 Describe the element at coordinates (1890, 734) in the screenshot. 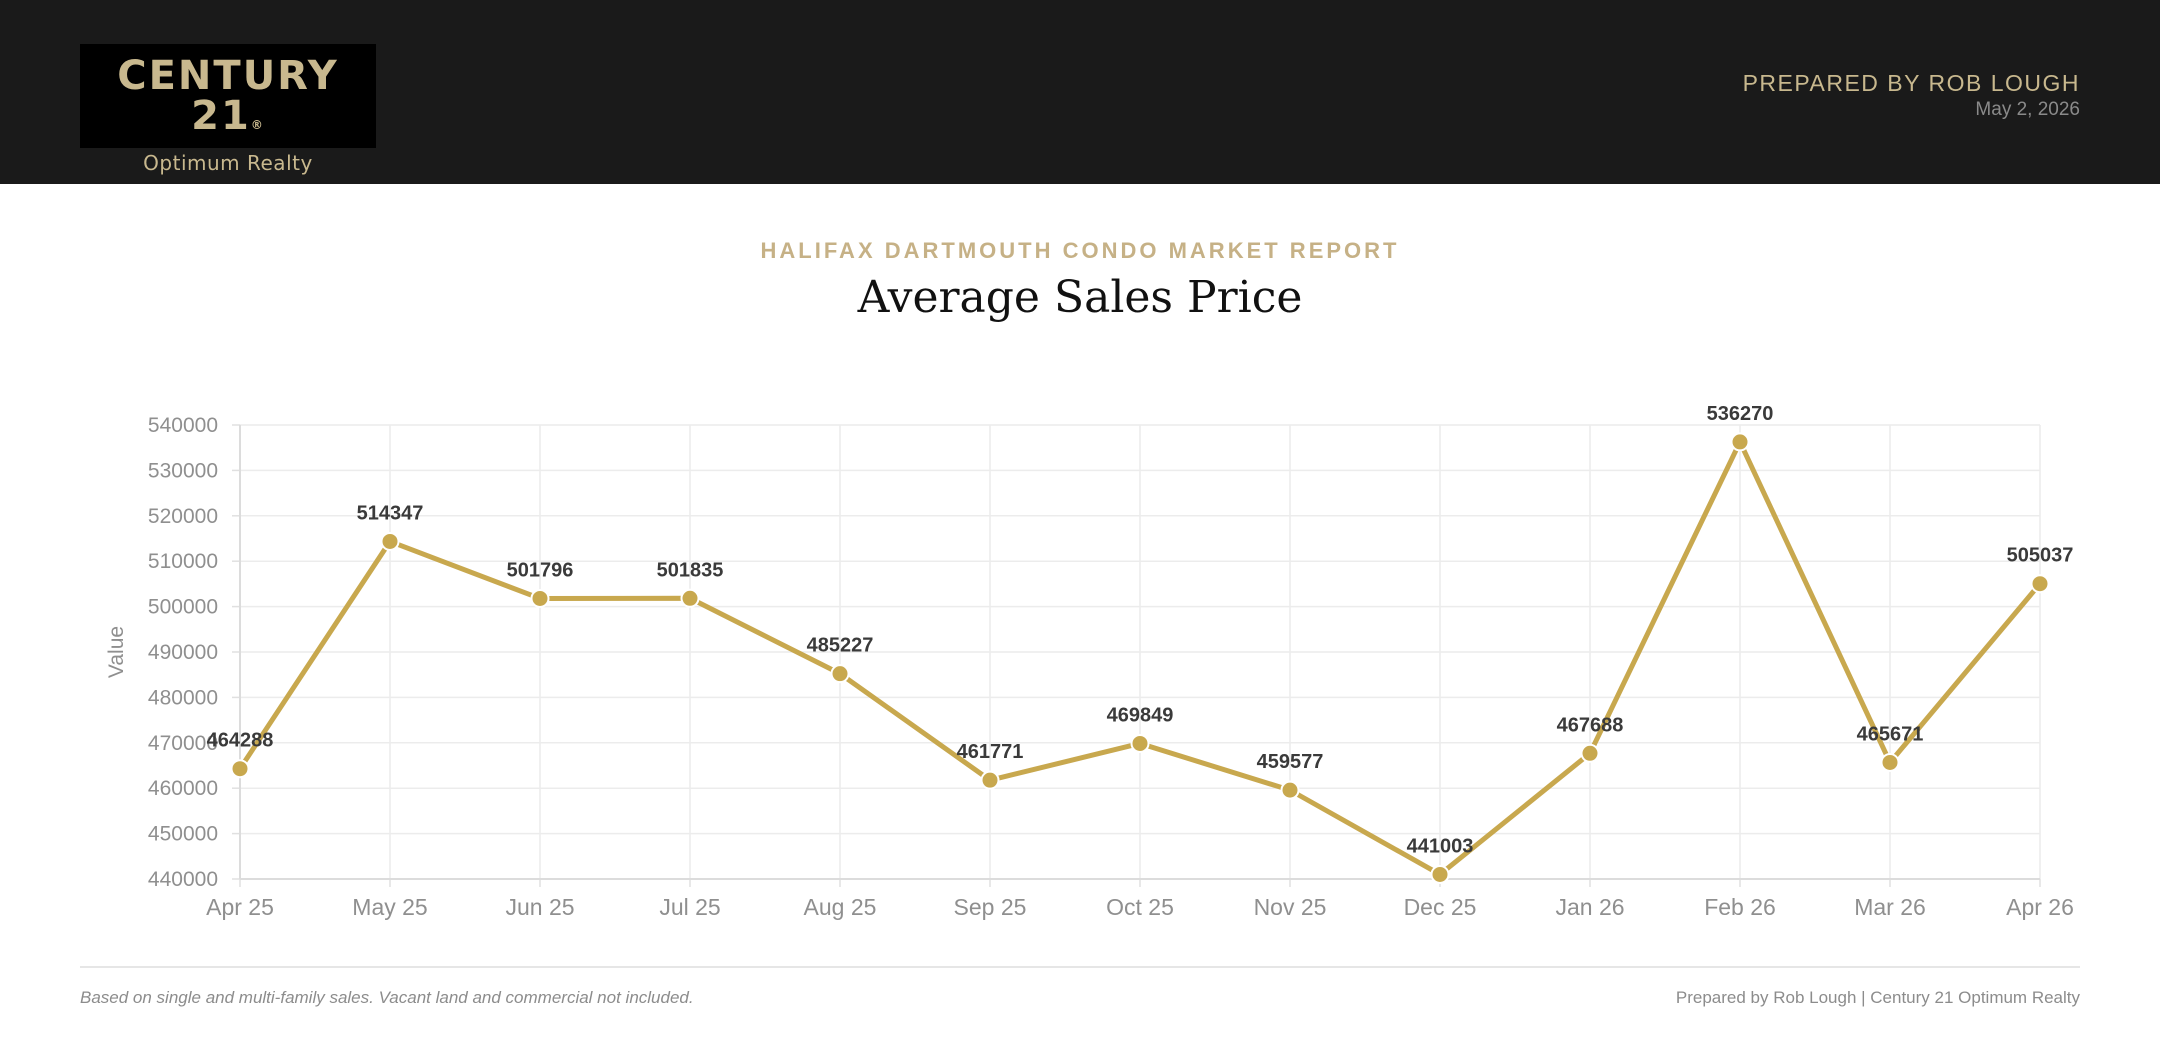

I see `data-label: 465671` at that location.